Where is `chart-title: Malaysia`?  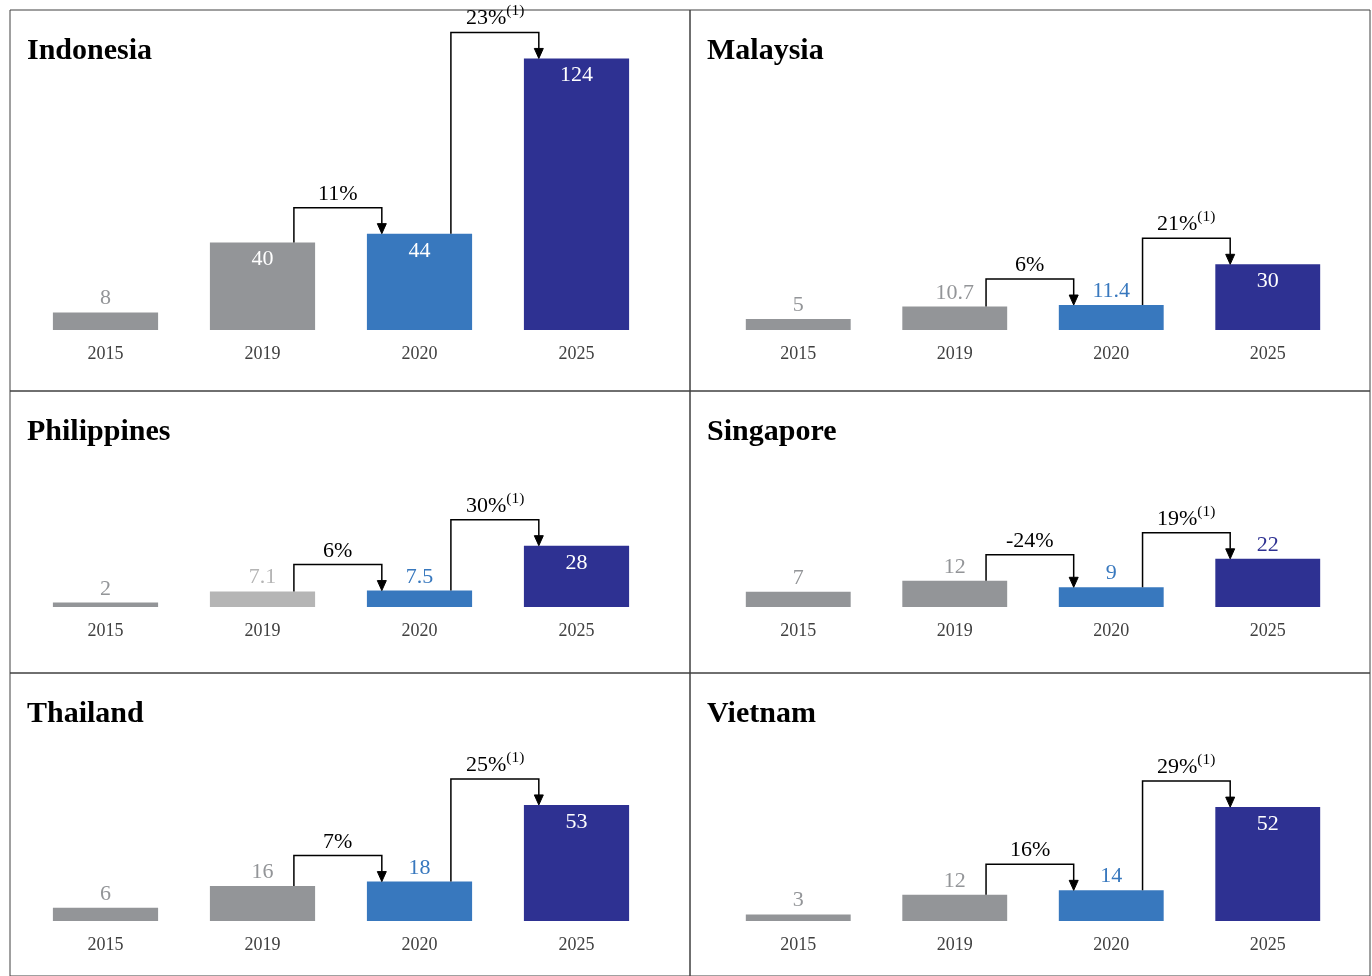 chart-title: Malaysia is located at coordinates (765, 48).